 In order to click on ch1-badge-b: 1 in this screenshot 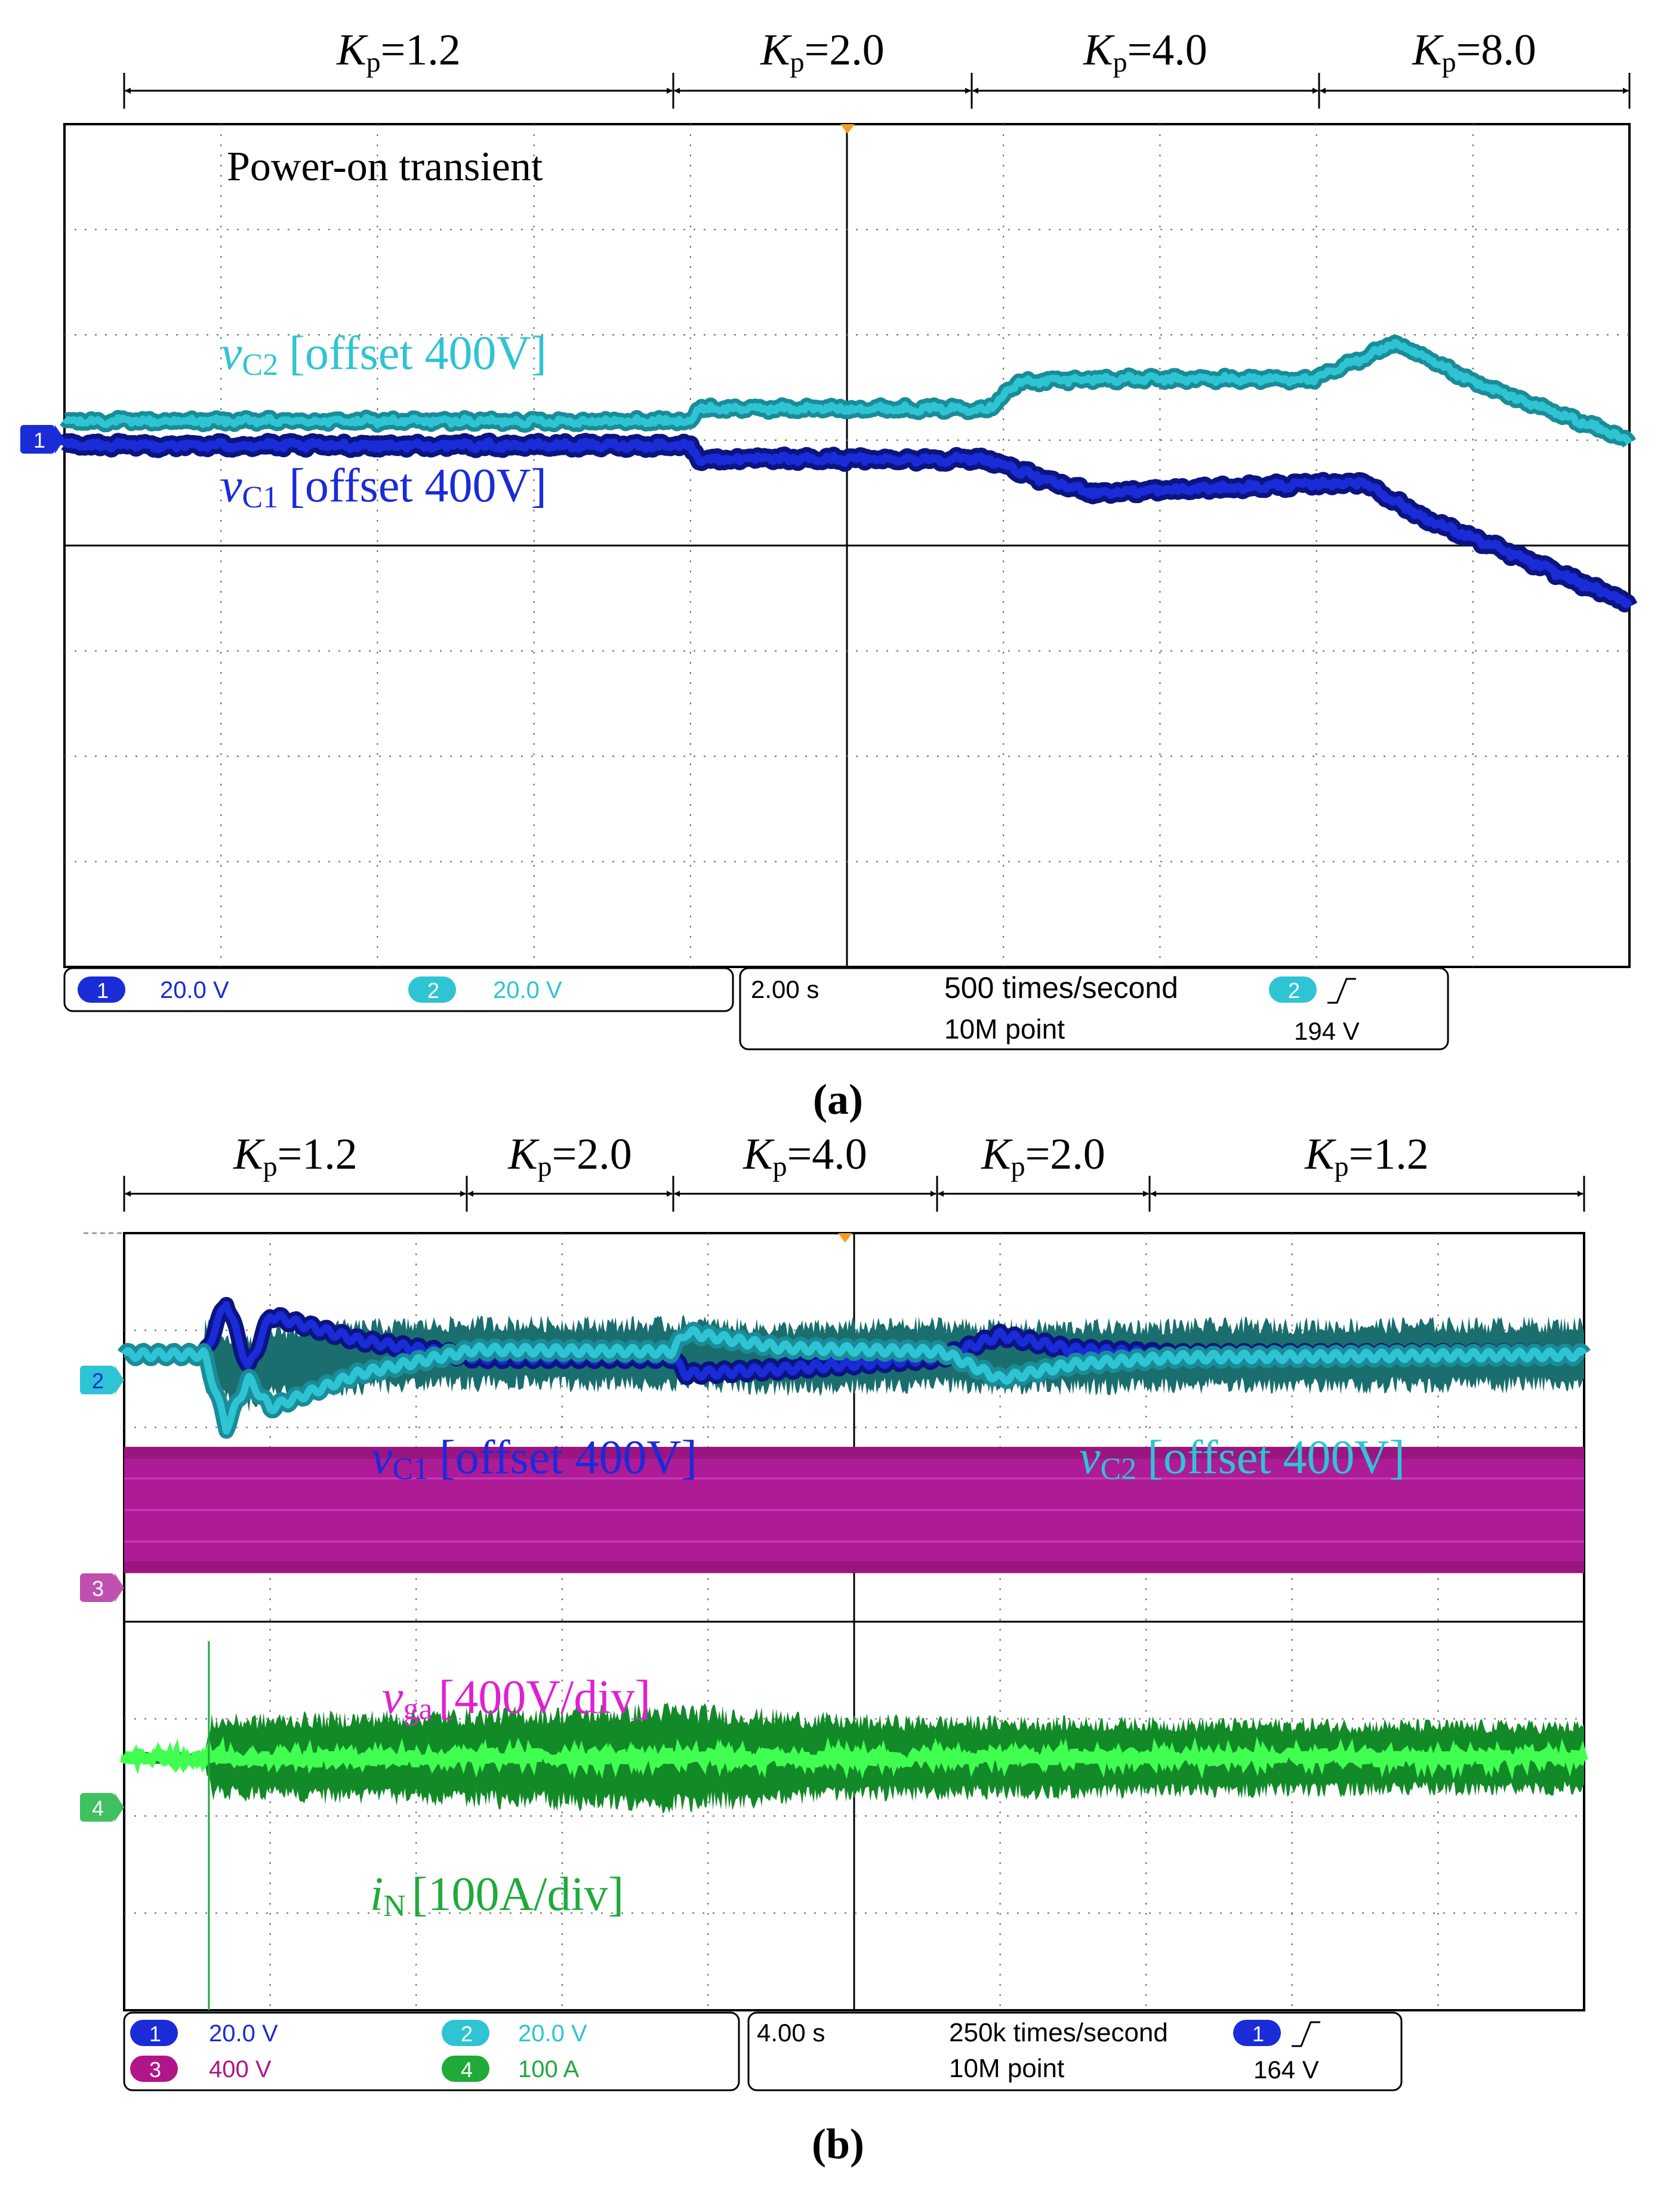, I will do `click(154, 2033)`.